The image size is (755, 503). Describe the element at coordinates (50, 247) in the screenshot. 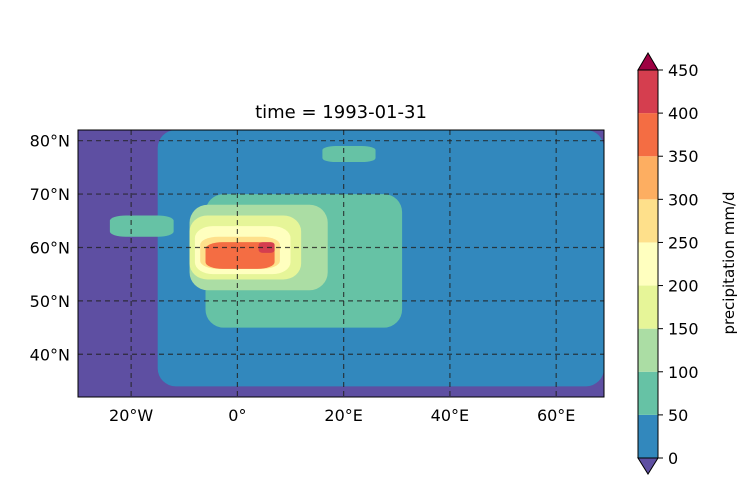

I see `y-tick-label: 60°N` at that location.